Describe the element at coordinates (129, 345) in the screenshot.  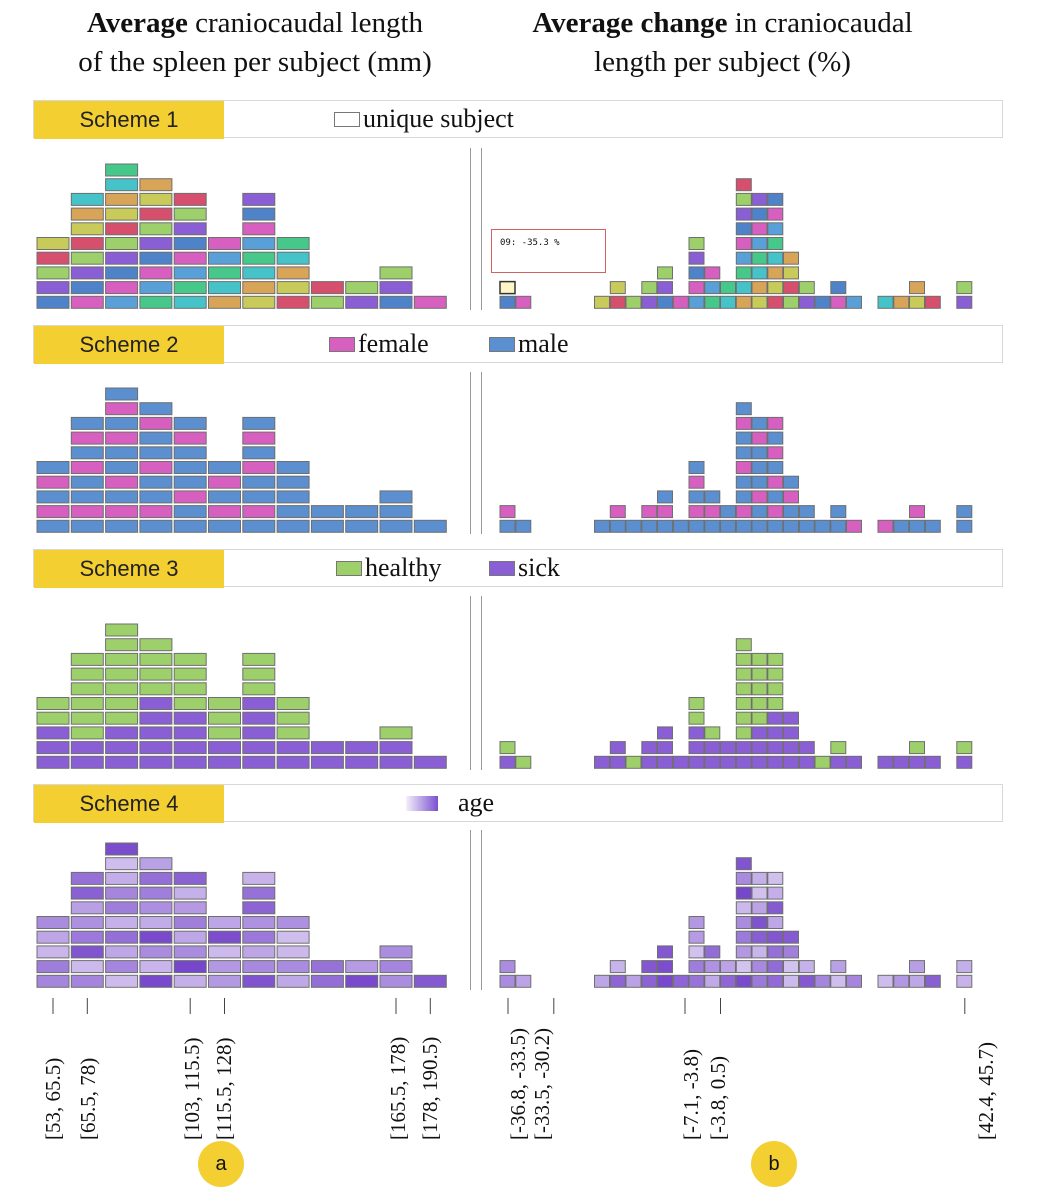
I see `scheme-2-tag: Scheme 2` at that location.